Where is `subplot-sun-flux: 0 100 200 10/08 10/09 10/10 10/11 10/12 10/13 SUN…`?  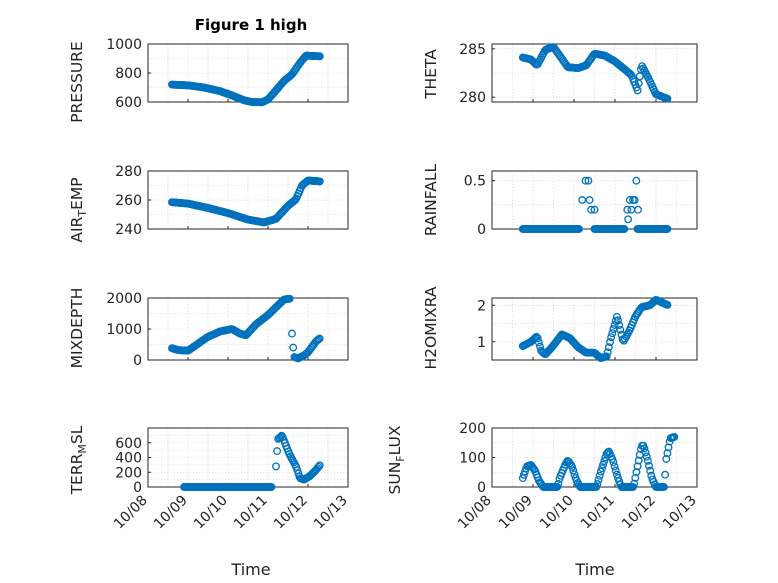 subplot-sun-flux: 0 100 200 10/08 10/09 10/10 10/11 10/12 10/13 SUN… is located at coordinates (543, 476).